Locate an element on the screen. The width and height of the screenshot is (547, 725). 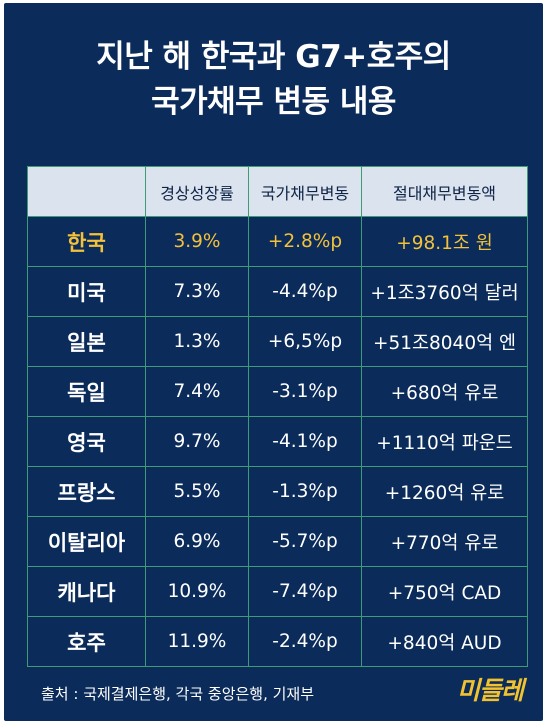
absolute-change-cell: +840억 AUD is located at coordinates (444, 641).